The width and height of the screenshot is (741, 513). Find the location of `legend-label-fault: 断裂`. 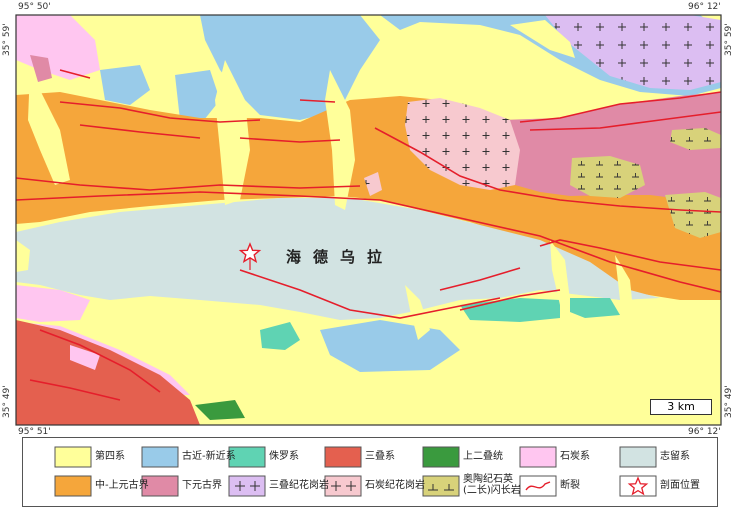

legend-label-fault: 断裂 is located at coordinates (570, 485).